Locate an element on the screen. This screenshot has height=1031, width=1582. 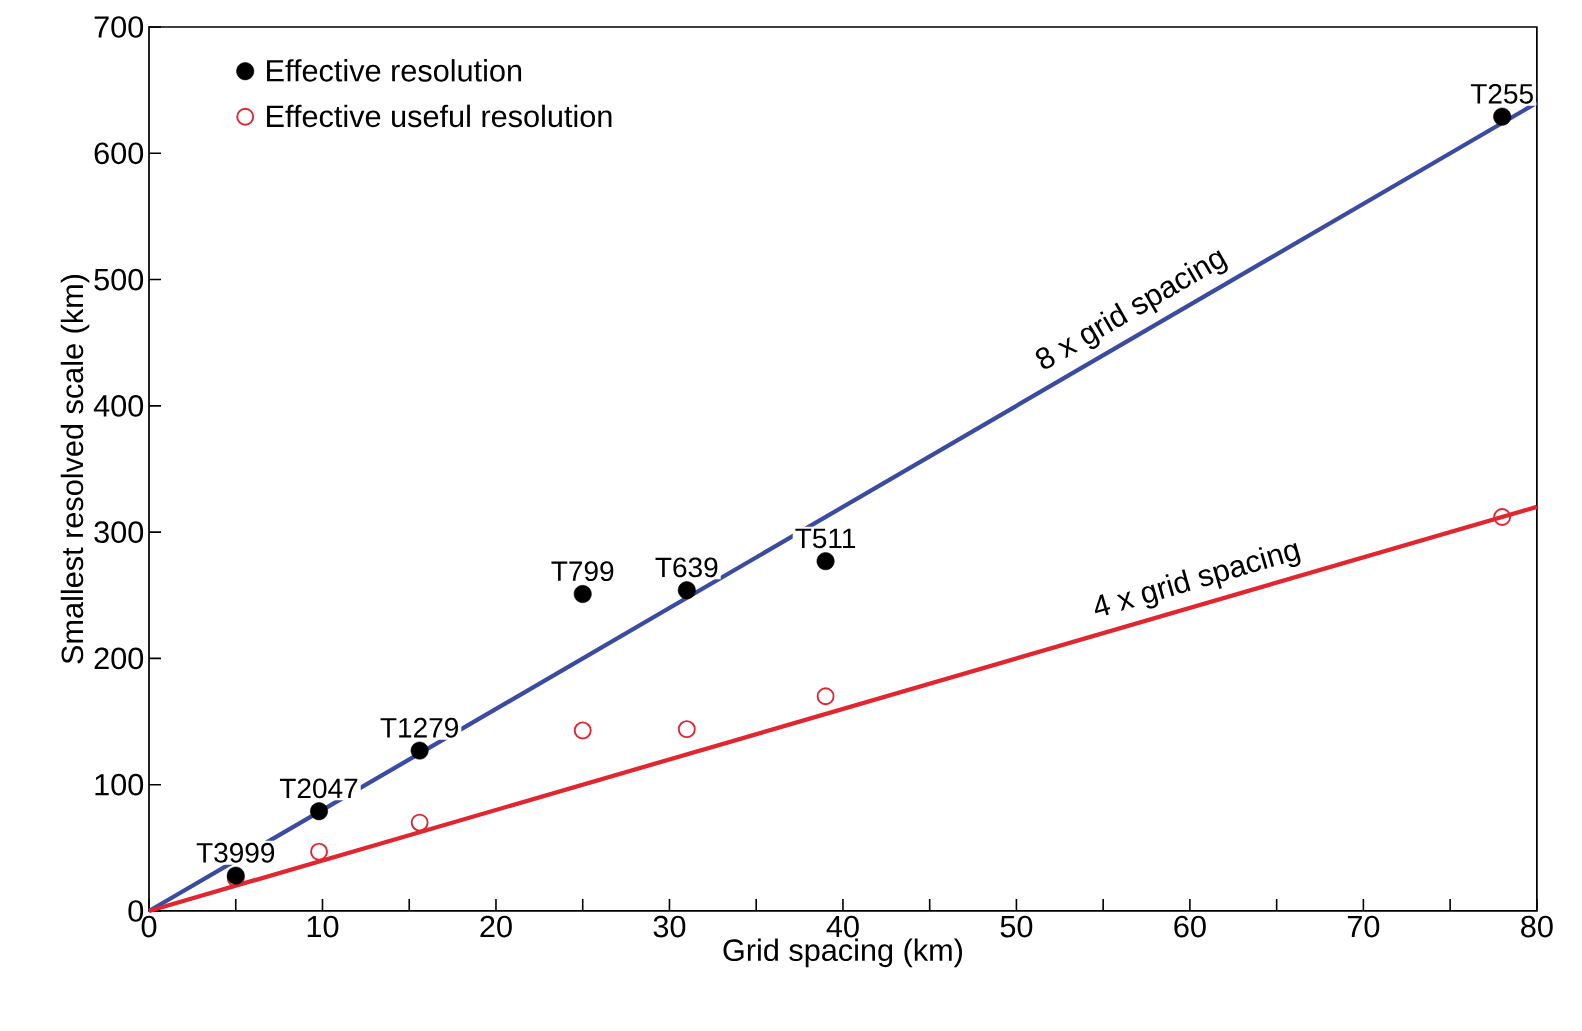
data-label: T2047 is located at coordinates (318, 788).